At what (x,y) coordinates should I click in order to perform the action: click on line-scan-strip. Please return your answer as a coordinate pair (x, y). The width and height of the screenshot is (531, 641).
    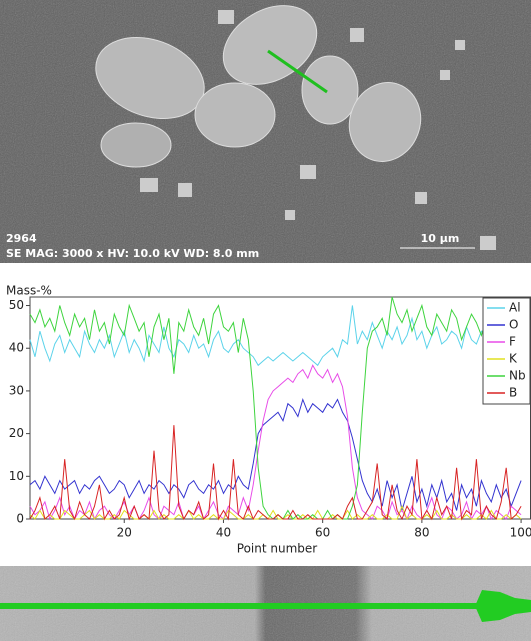
    Looking at the image, I should click on (265, 603).